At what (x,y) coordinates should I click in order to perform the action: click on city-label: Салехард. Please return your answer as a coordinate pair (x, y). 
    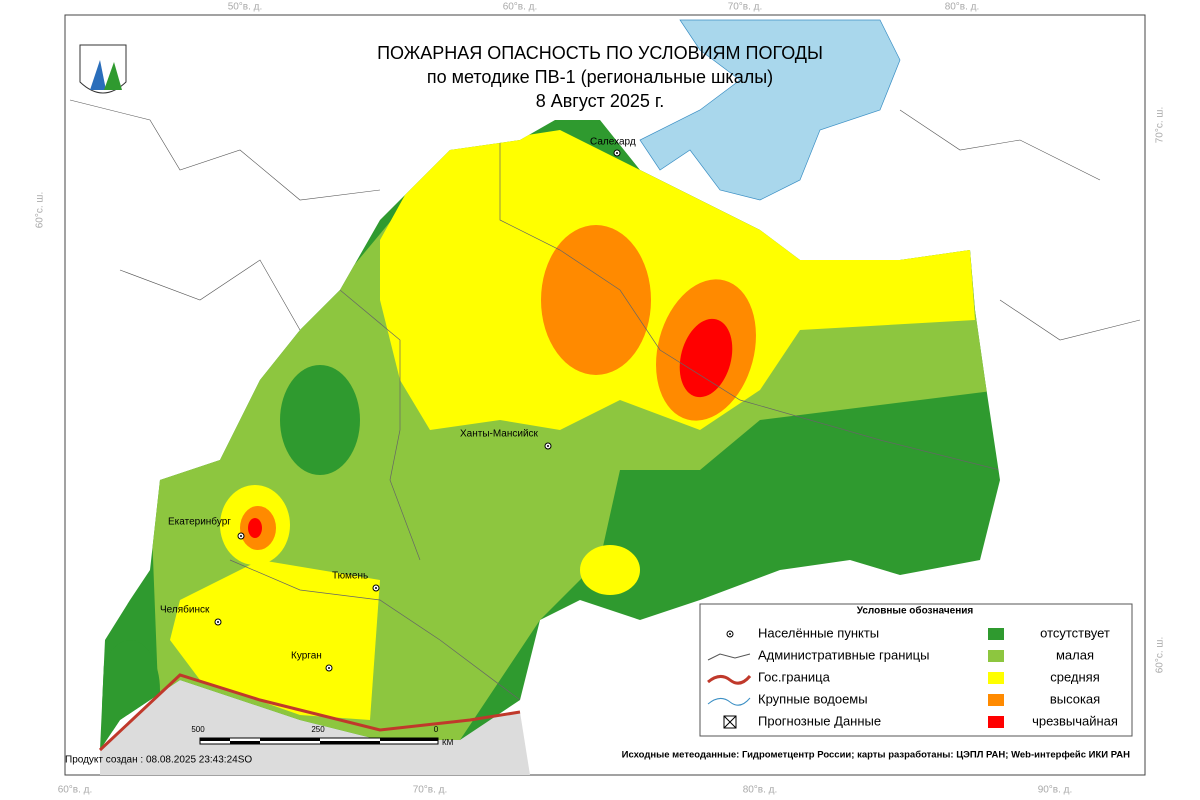
    Looking at the image, I should click on (613, 142).